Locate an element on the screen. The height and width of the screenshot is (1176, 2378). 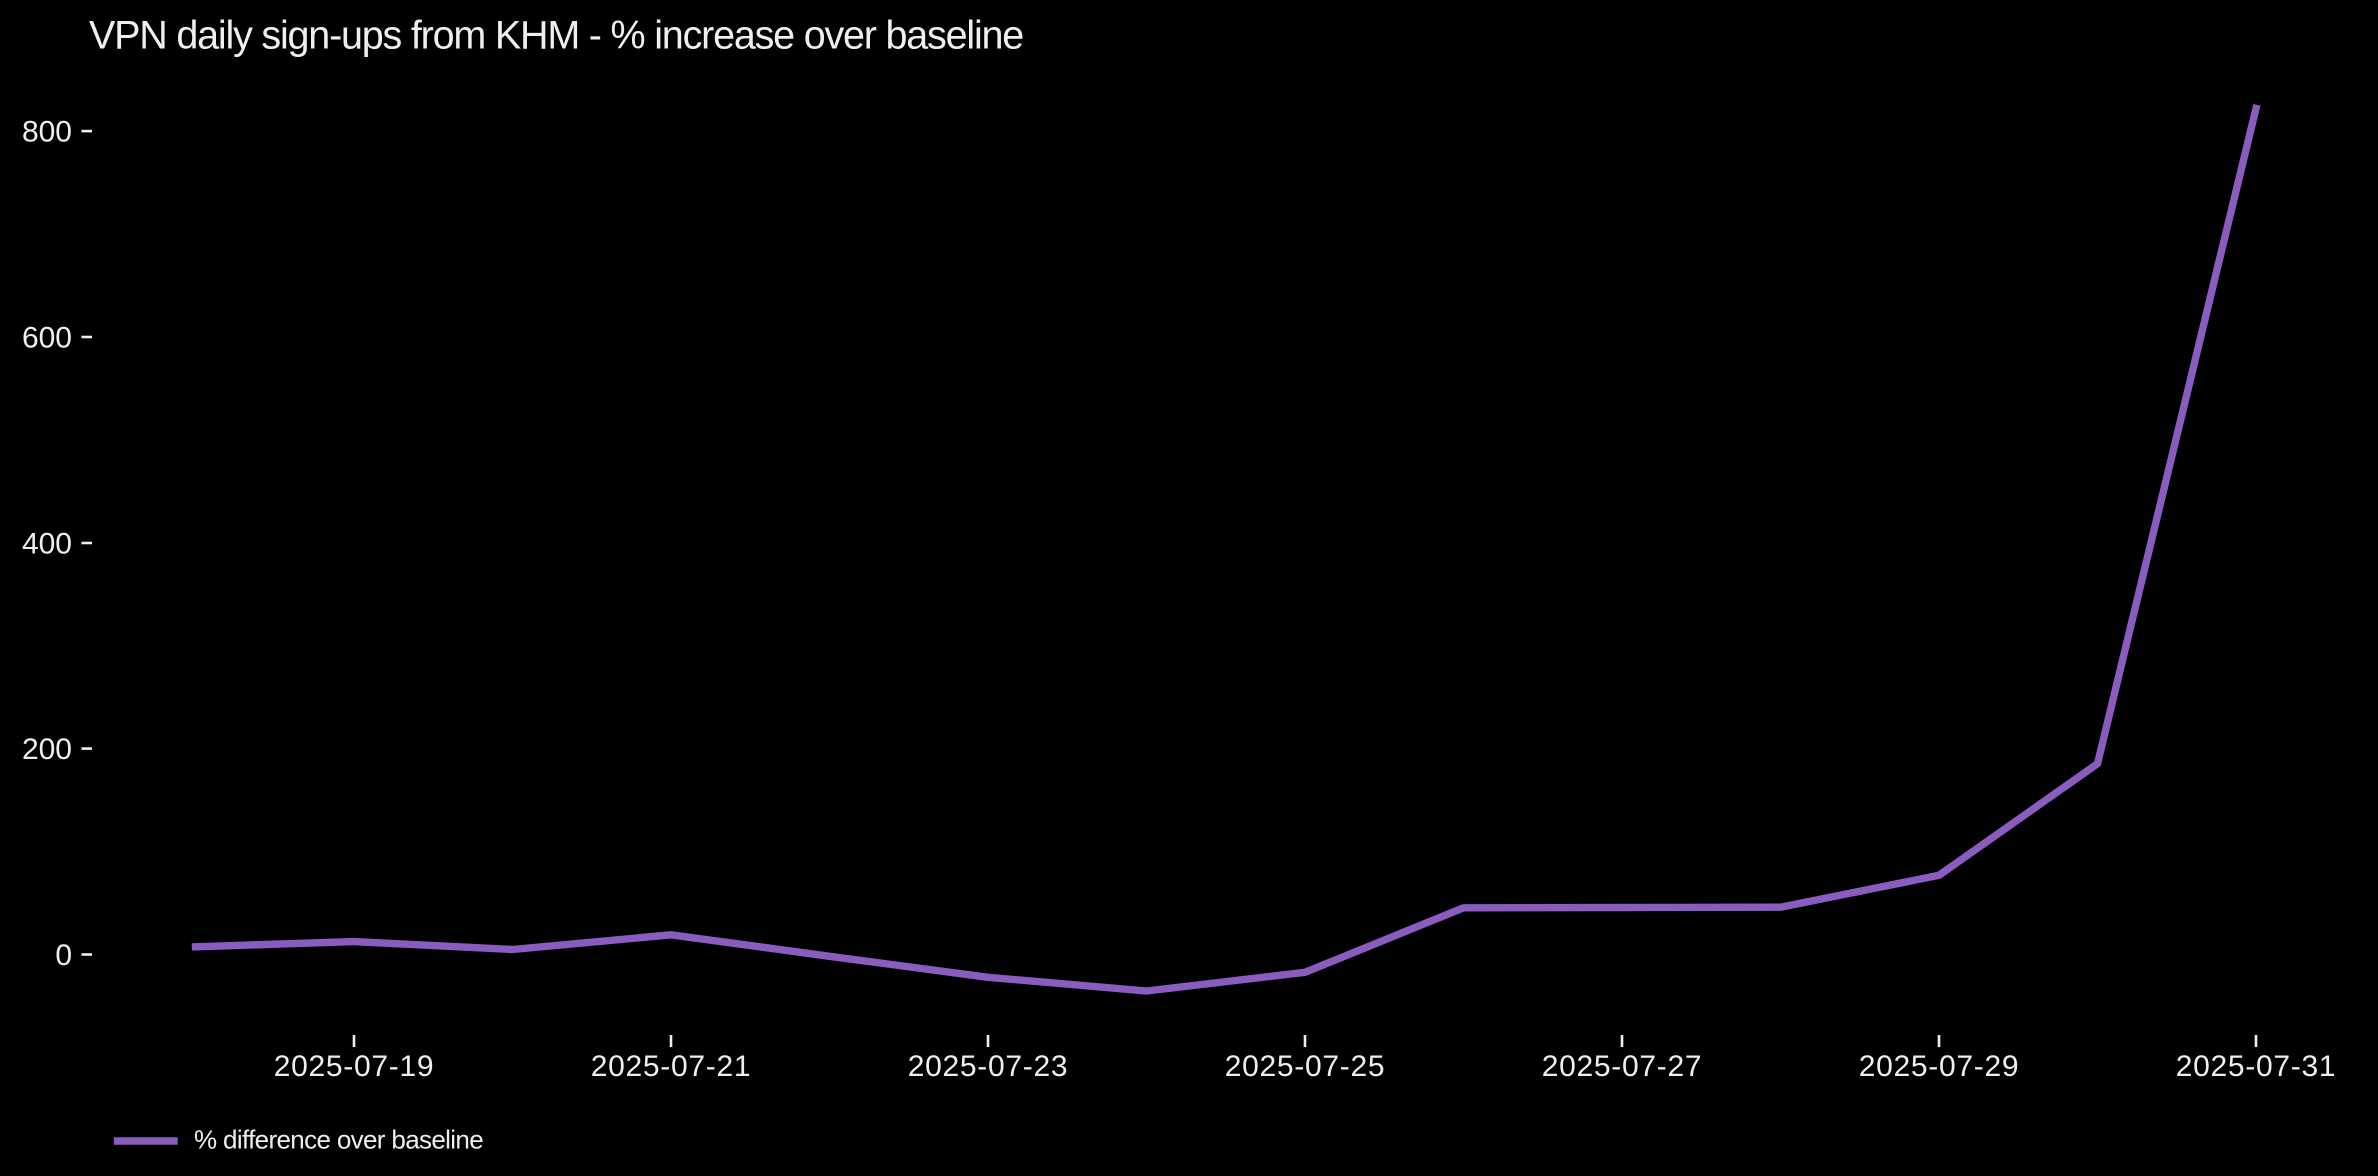
svg-text: 0 is located at coordinates (63, 955).